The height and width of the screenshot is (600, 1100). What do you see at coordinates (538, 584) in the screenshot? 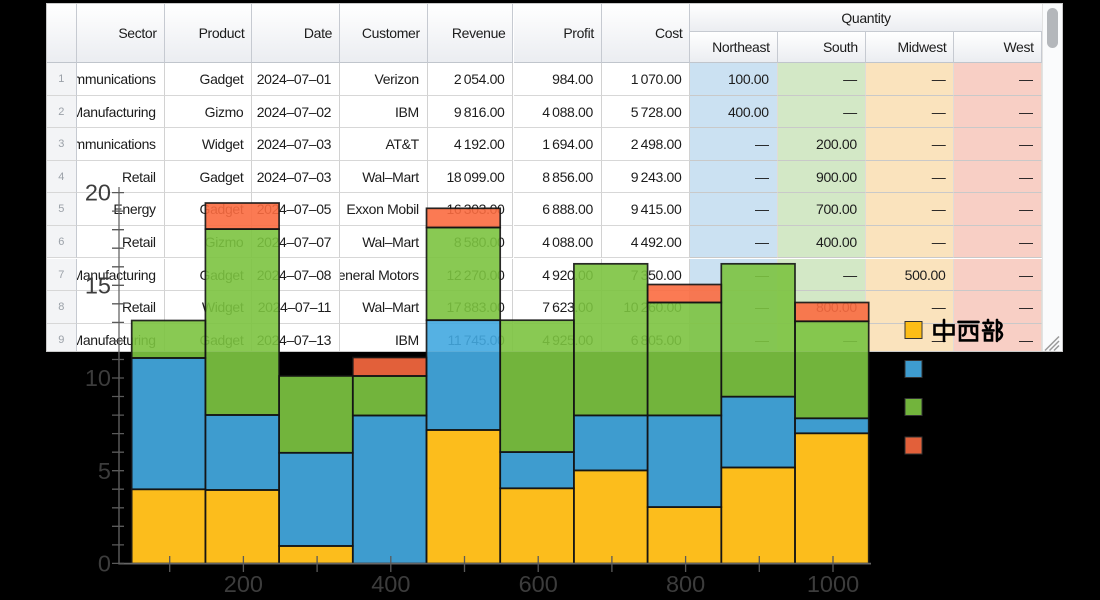
I see `svg-text: 600` at bounding box center [538, 584].